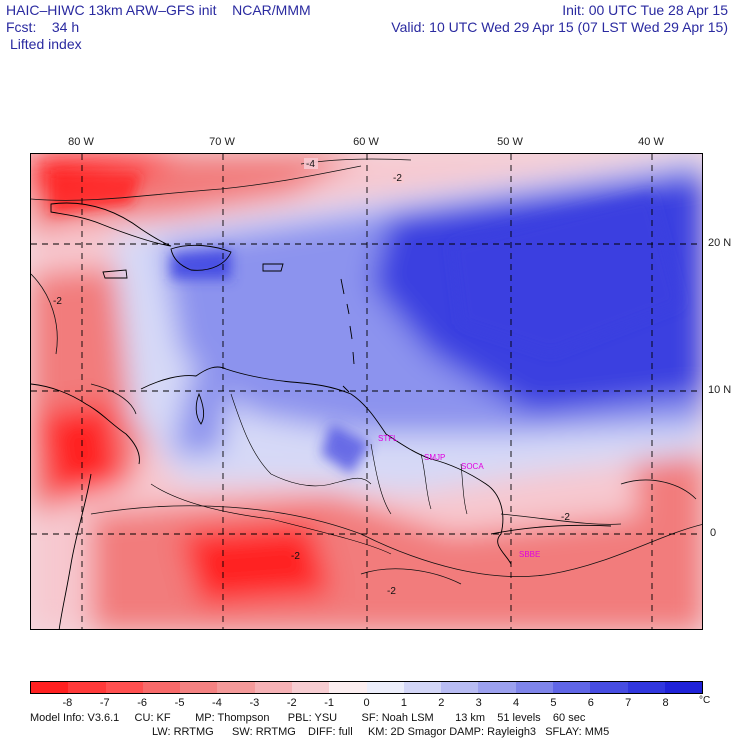 Image resolution: width=740 pixels, height=740 pixels. I want to click on colorbar-tick-label: -8, so click(67, 703).